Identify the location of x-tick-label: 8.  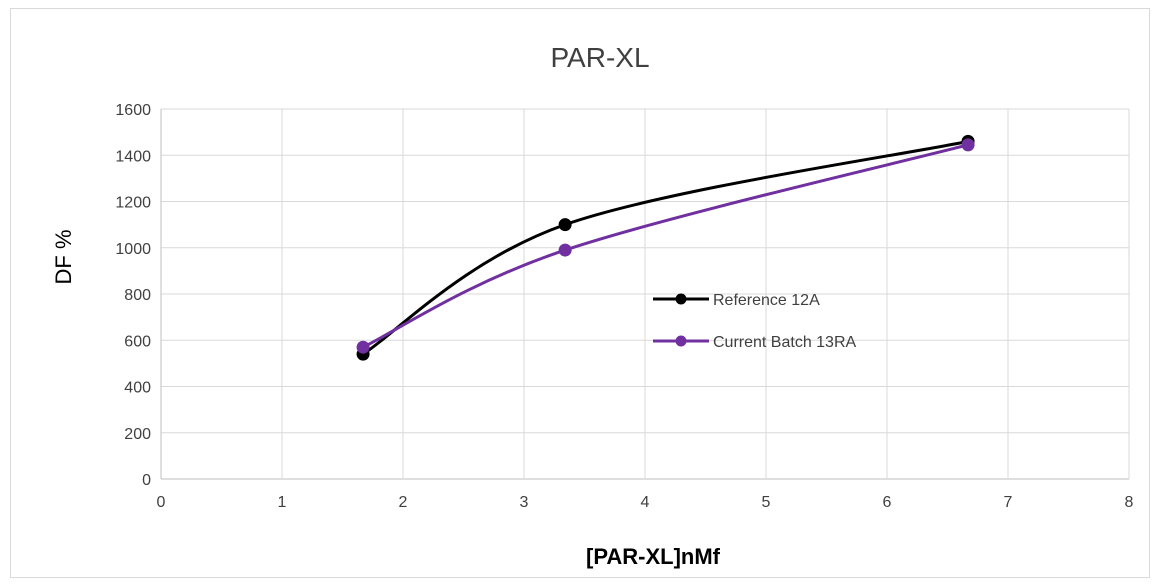
(1129, 502).